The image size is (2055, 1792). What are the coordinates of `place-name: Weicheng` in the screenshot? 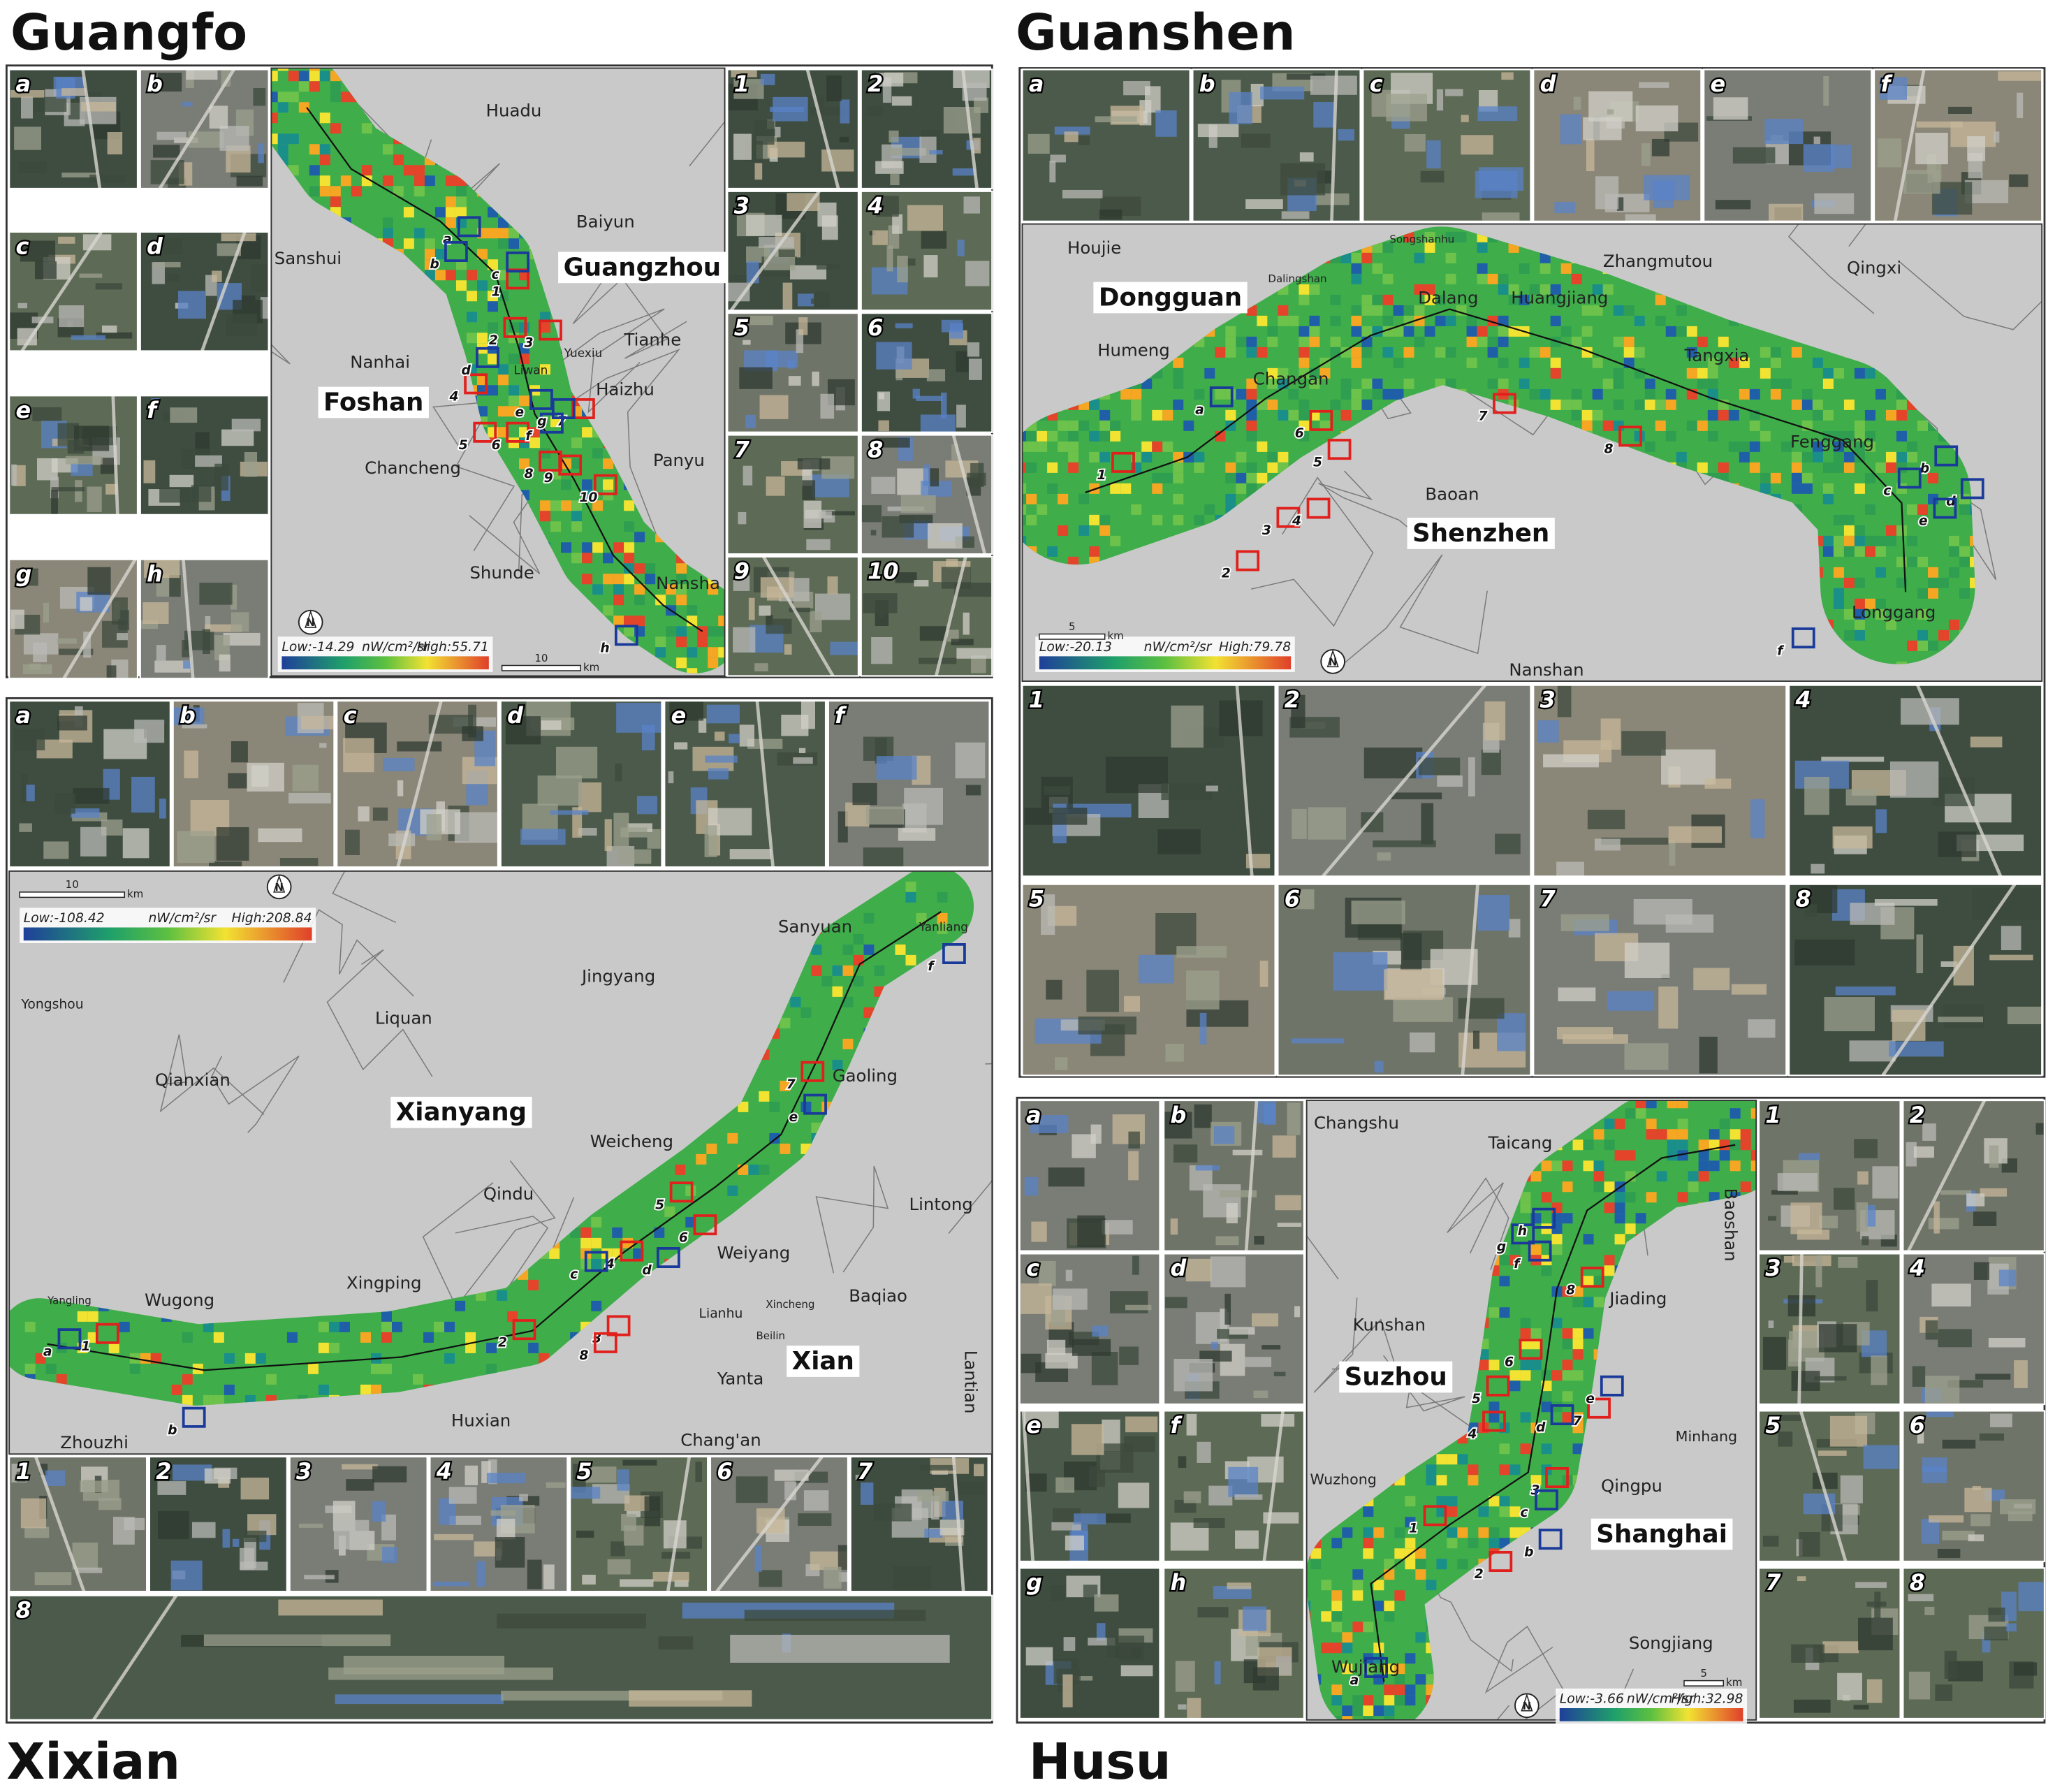 It's located at (631, 1141).